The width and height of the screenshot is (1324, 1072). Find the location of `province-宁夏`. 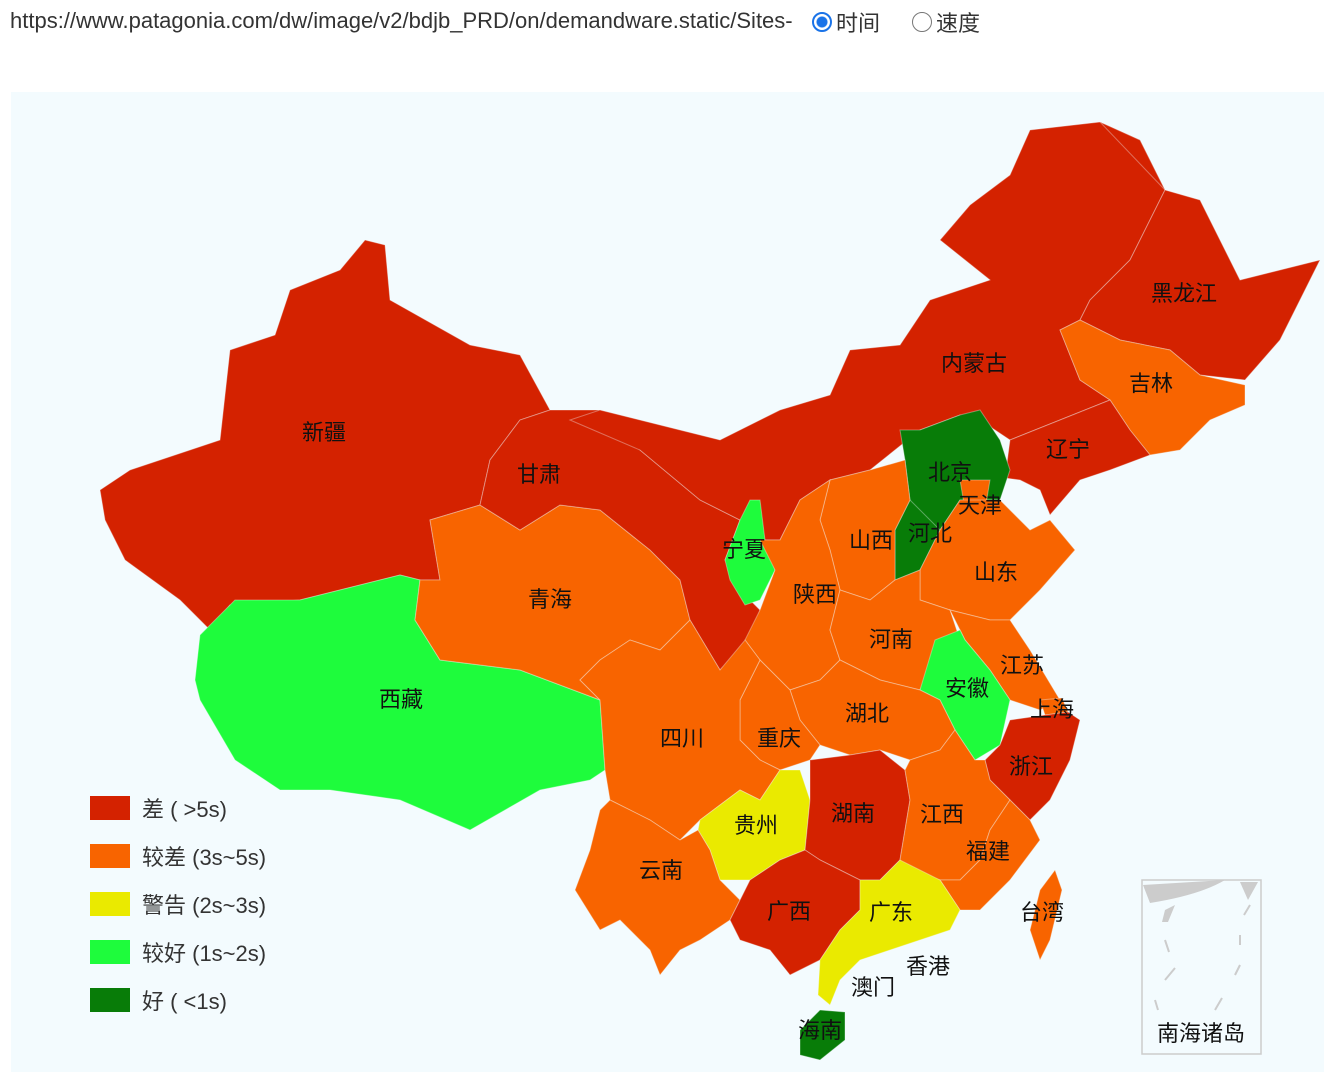

province-宁夏 is located at coordinates (750, 552).